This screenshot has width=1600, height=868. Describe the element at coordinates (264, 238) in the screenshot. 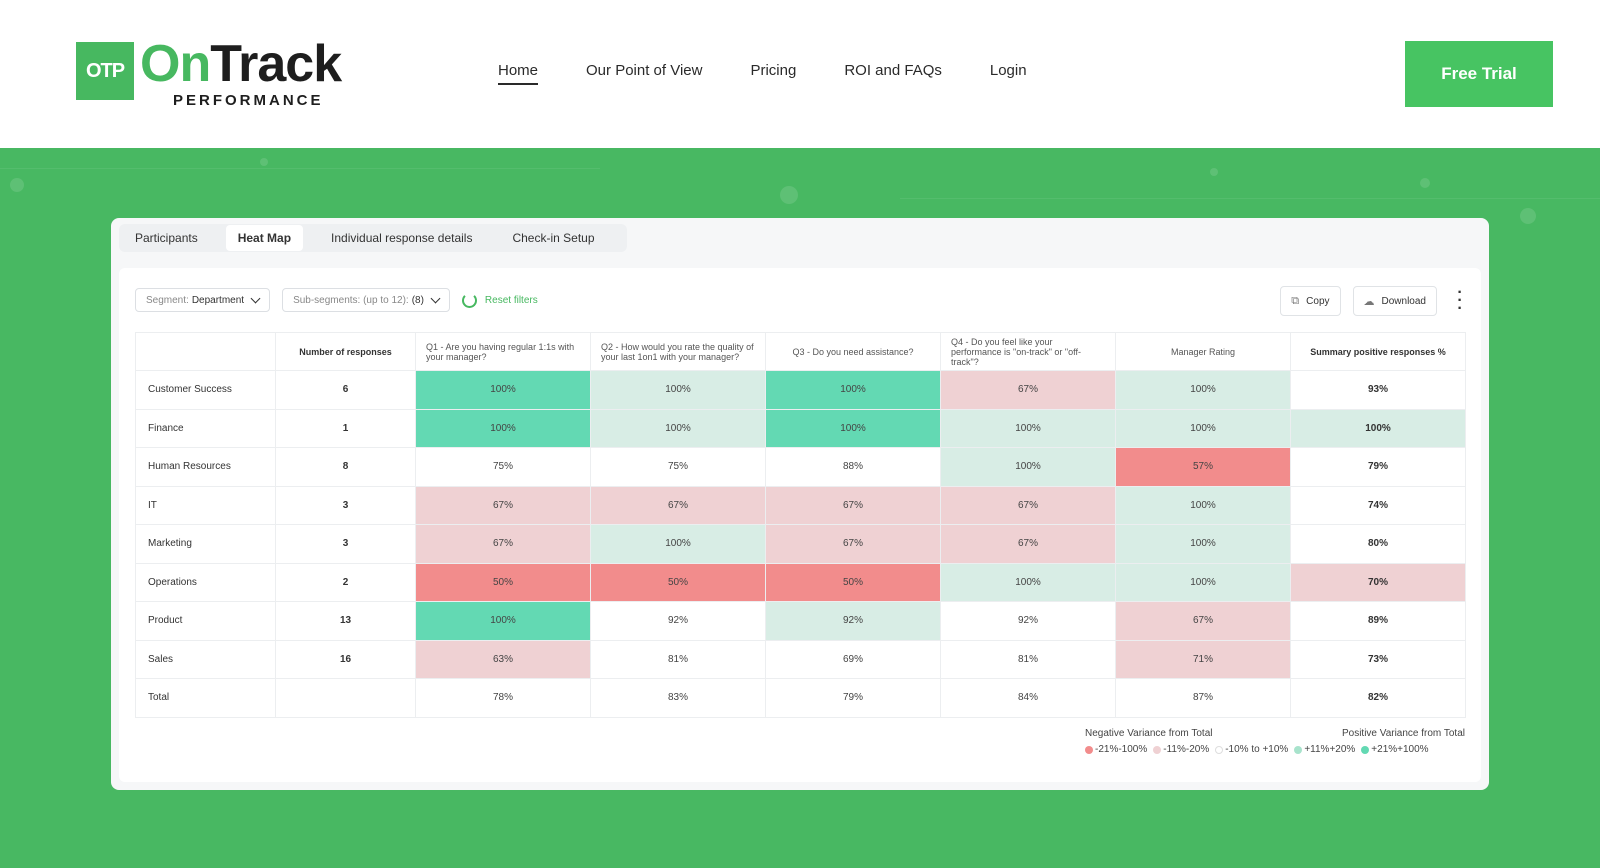

I see `tab-heat-map: Heat Map` at that location.